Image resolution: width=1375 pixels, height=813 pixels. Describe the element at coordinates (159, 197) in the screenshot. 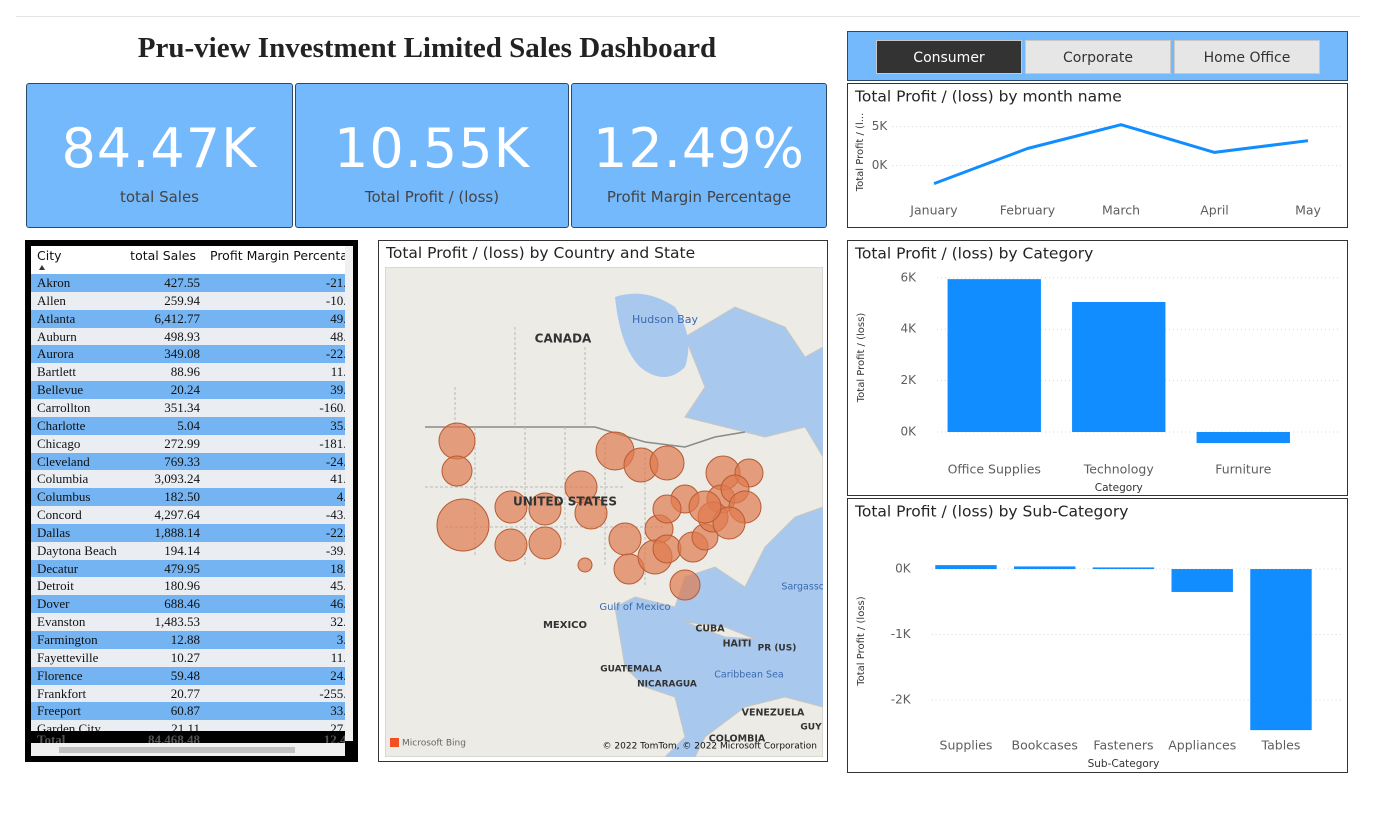

I see `kpi-label: total Sales` at that location.